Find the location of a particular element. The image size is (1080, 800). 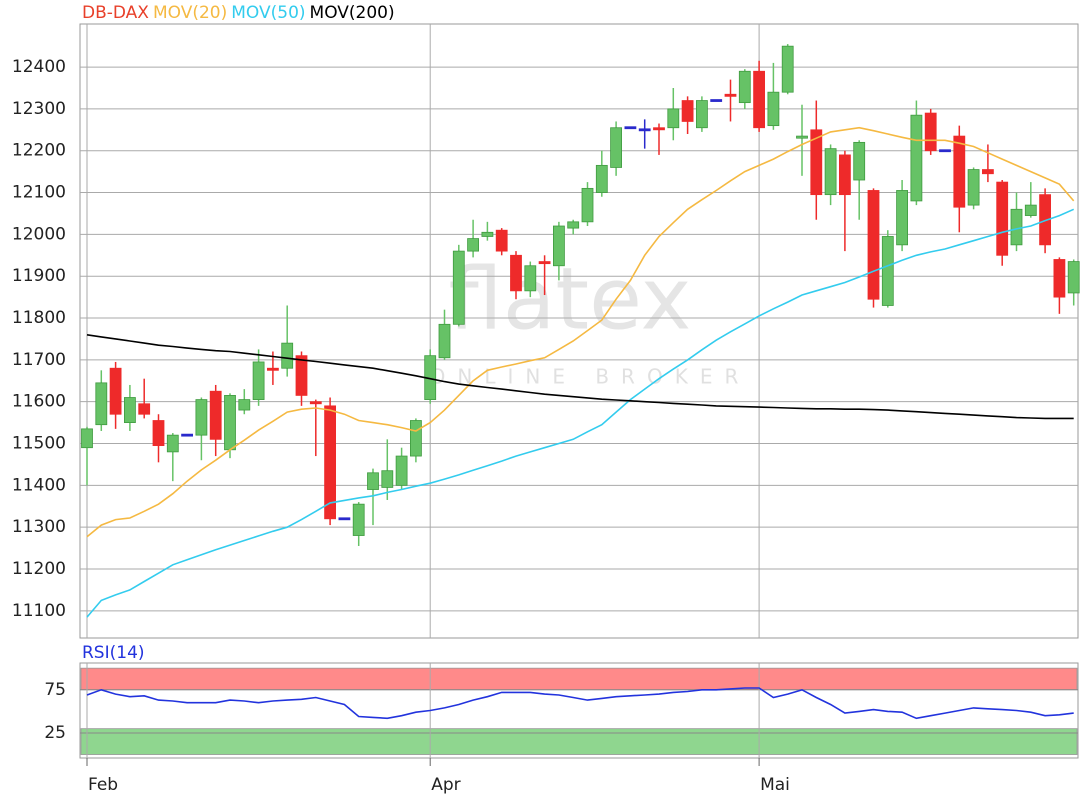

watermark-brand: flatex is located at coordinates (570, 299).